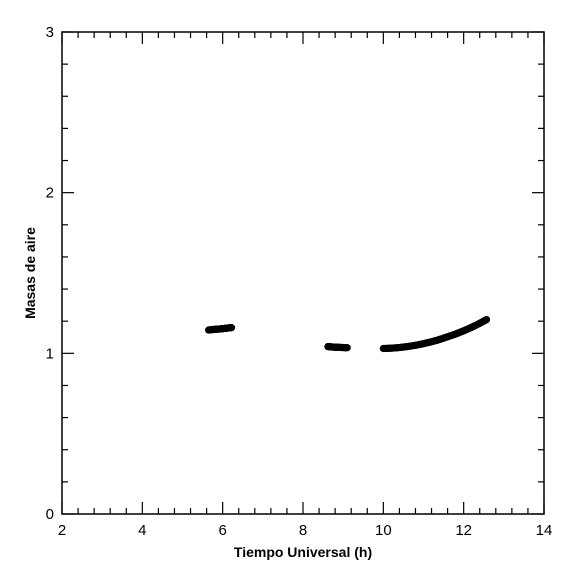  What do you see at coordinates (50, 514) in the screenshot?
I see `y-tick-label: 0` at bounding box center [50, 514].